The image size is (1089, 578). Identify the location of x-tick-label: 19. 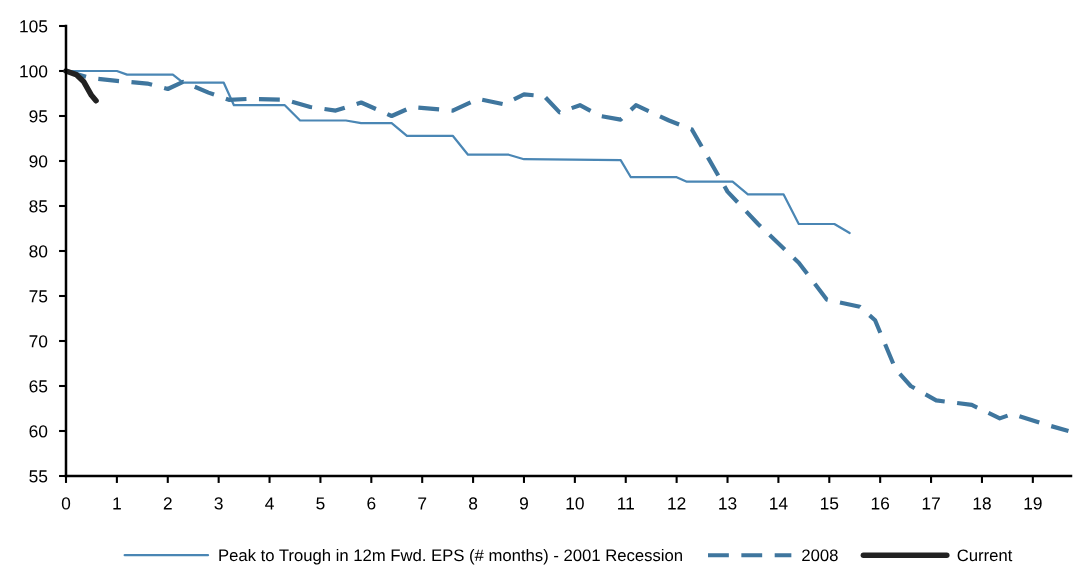
(1033, 503).